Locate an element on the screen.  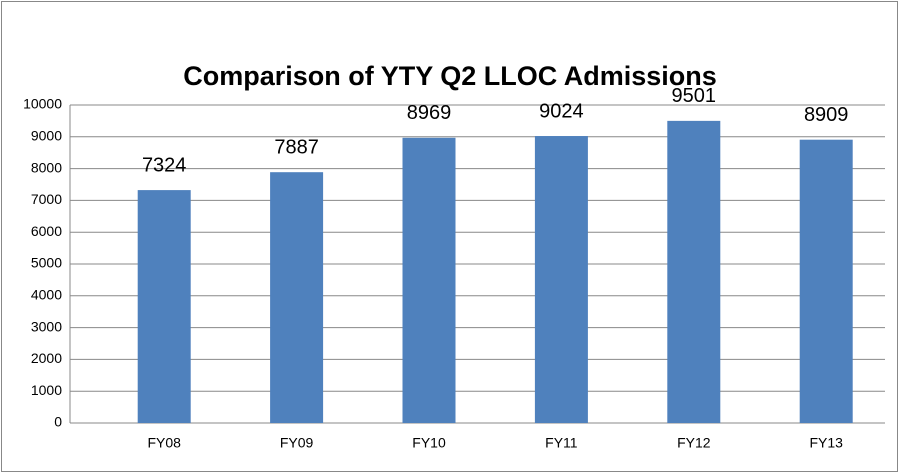
x-tick-label: FY12 is located at coordinates (694, 443).